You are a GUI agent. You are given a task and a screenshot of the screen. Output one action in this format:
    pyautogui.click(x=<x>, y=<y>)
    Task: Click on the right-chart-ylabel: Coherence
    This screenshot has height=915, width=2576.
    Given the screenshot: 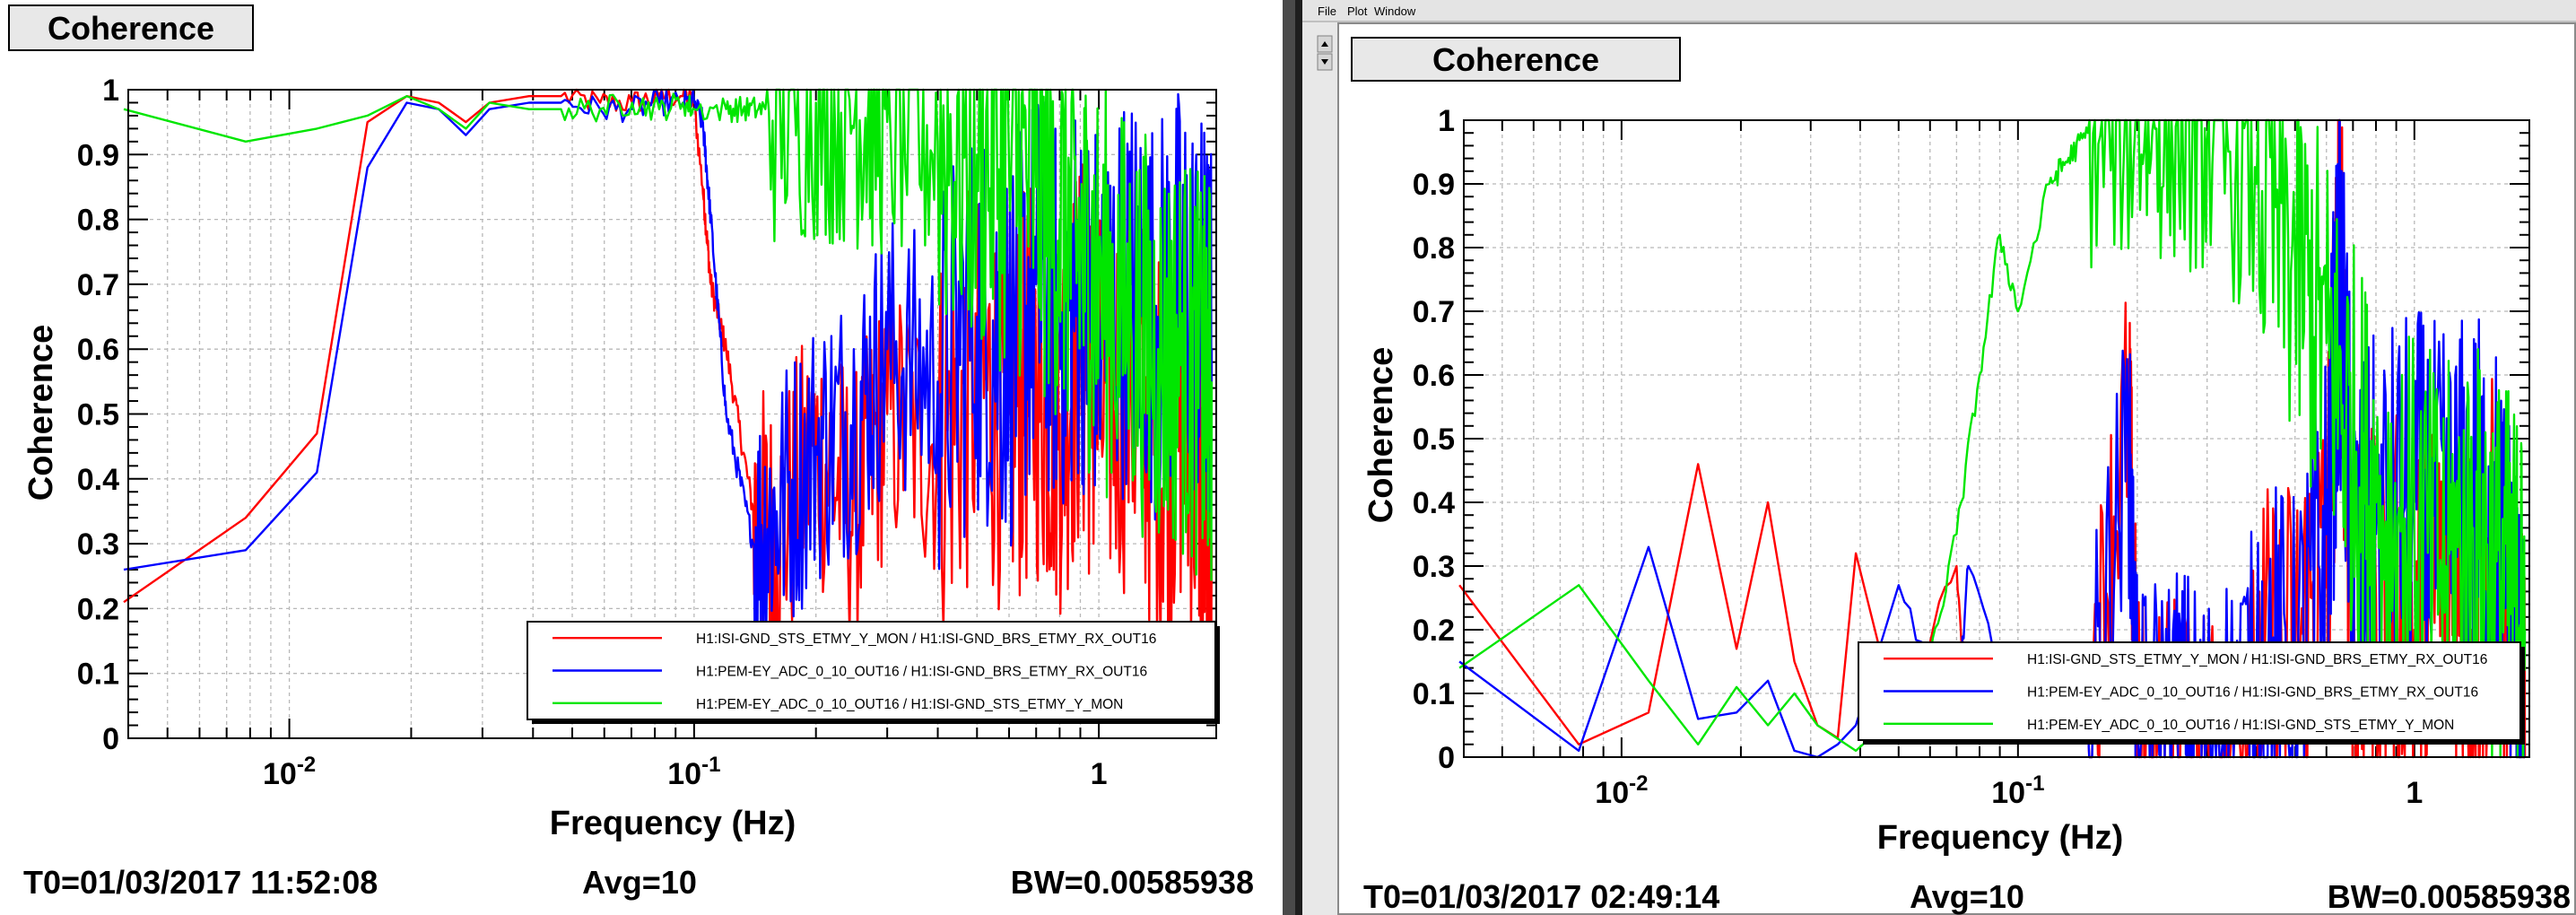 What is the action you would take?
    pyautogui.click(x=1381, y=435)
    